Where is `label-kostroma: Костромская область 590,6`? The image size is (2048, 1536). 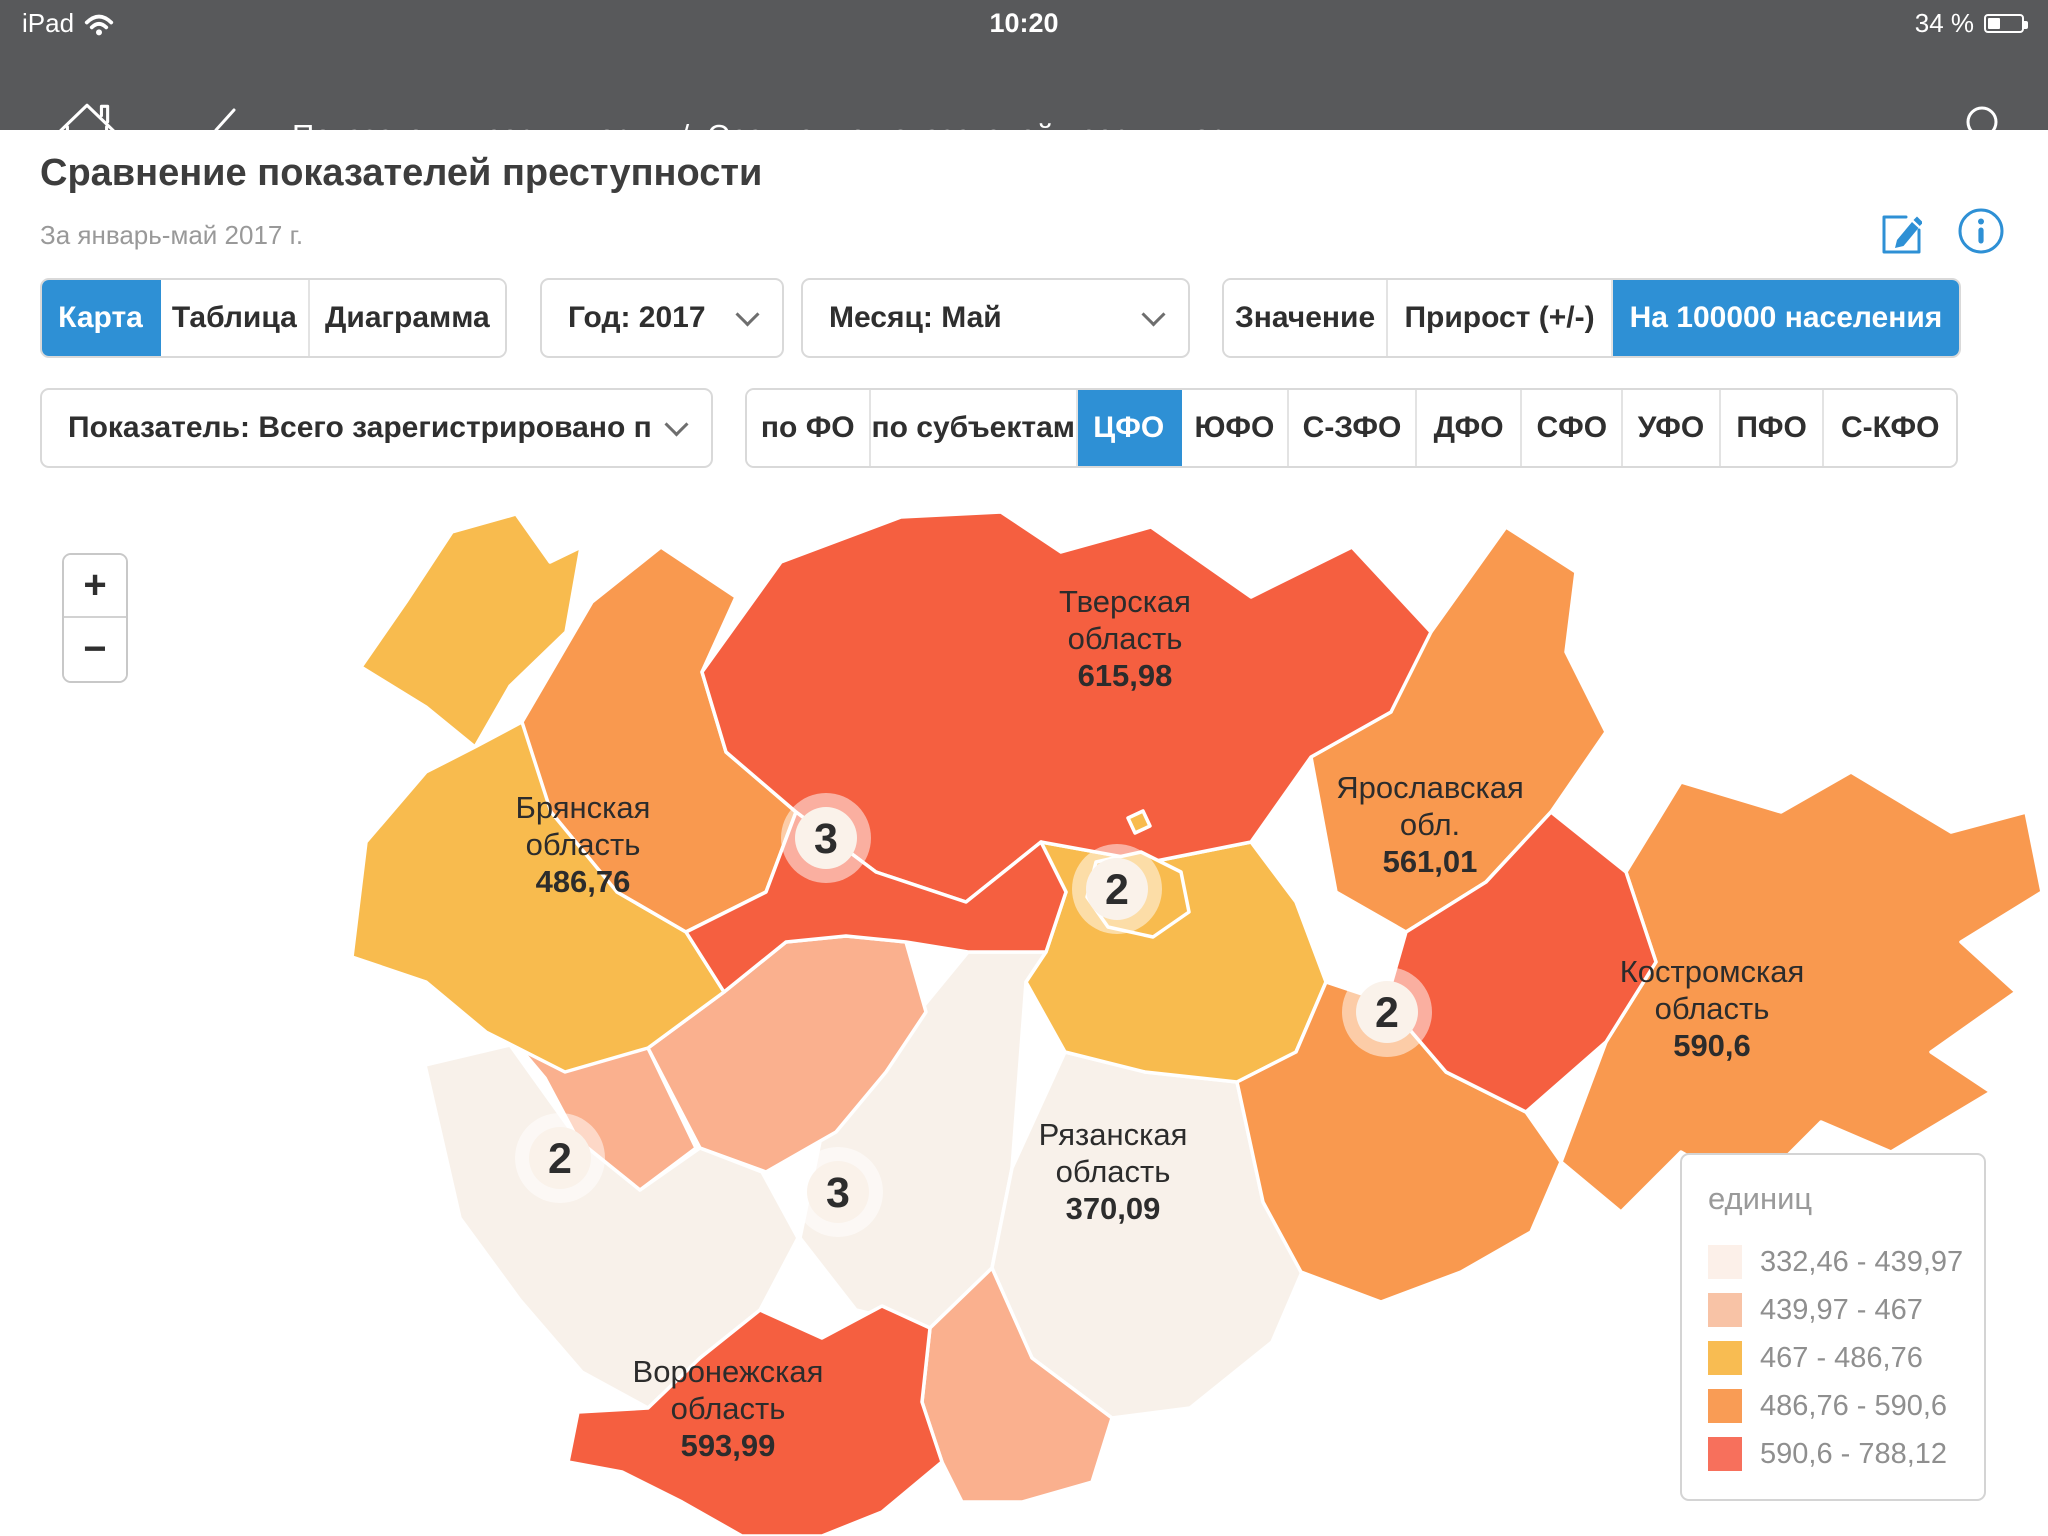
label-kostroma: Костромская область 590,6 is located at coordinates (1712, 1008).